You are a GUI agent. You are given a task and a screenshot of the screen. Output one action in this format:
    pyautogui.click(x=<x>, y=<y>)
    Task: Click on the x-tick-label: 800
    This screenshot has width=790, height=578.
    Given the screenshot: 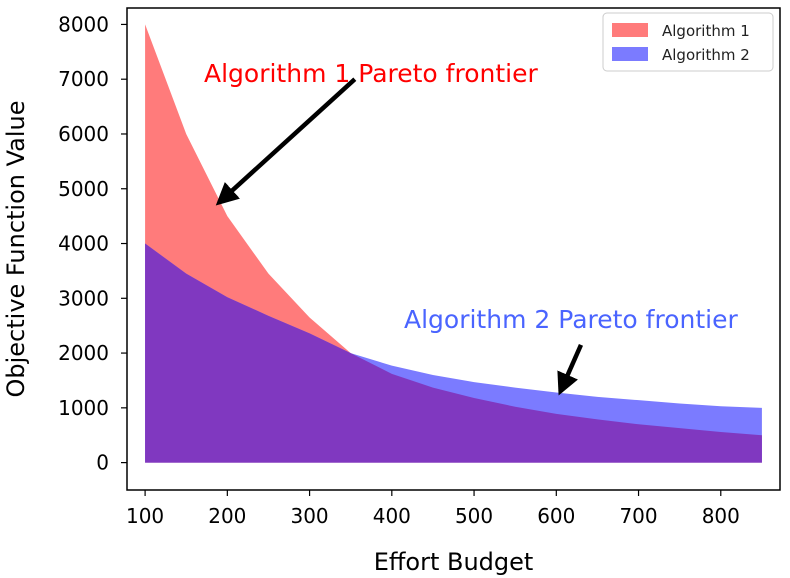 What is the action you would take?
    pyautogui.click(x=721, y=516)
    